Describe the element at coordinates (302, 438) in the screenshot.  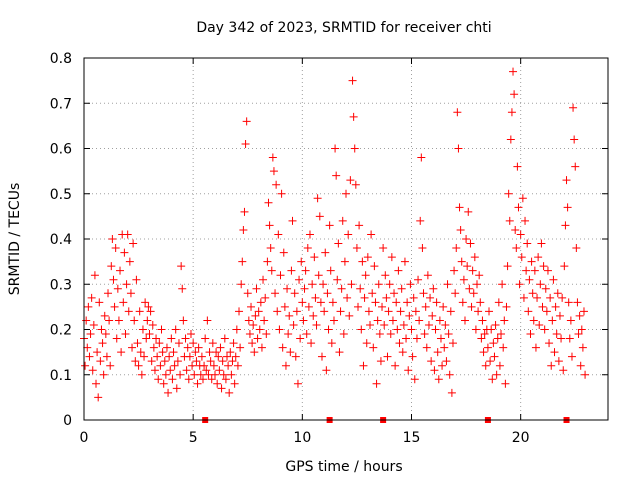
I see `x-tick-label: 10` at that location.